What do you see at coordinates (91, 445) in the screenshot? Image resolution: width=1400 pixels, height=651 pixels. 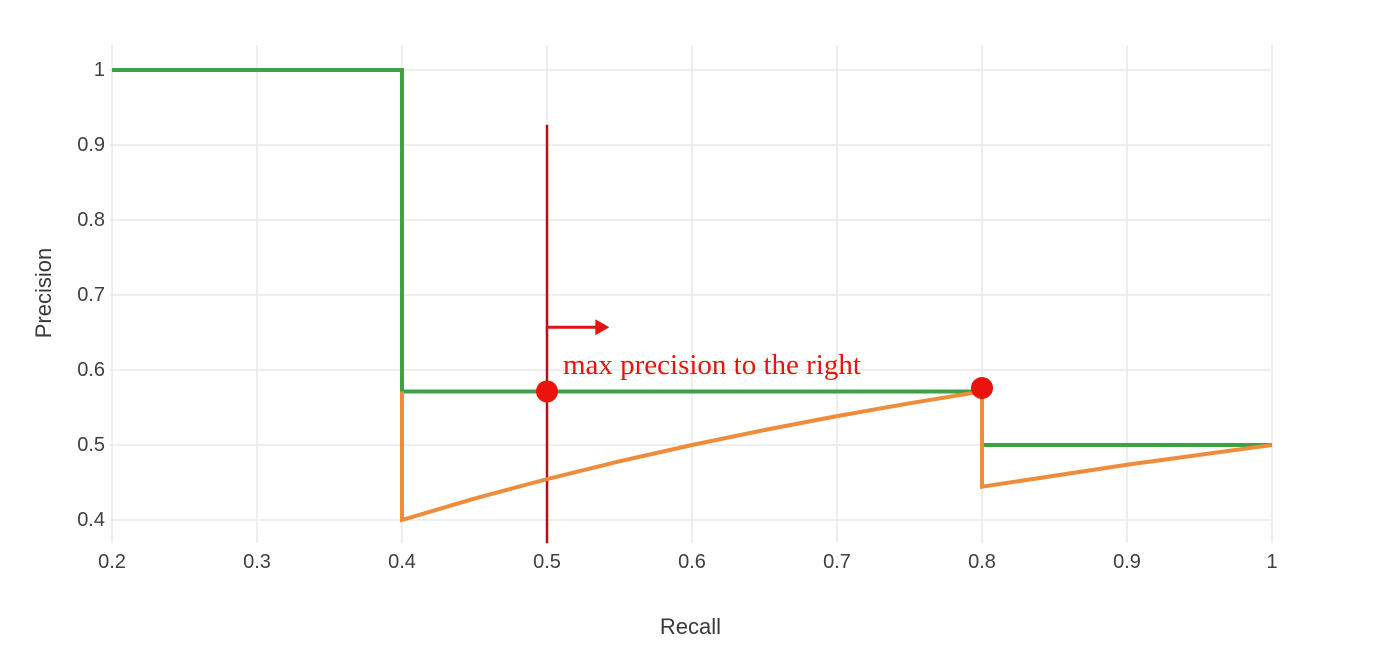 I see `y-tick-label: 0.5` at bounding box center [91, 445].